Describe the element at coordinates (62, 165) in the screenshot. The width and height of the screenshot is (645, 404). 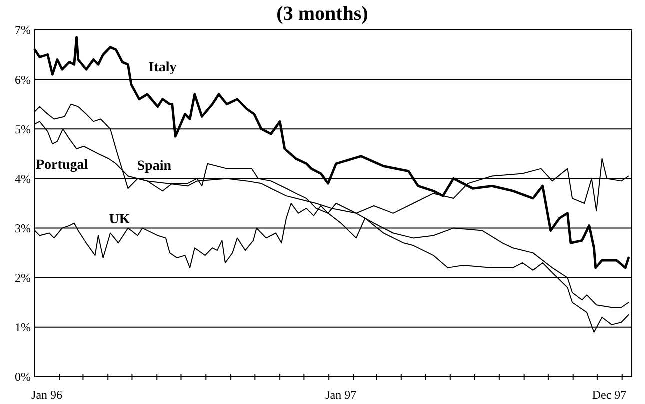
I see `series-label: Portugal` at that location.